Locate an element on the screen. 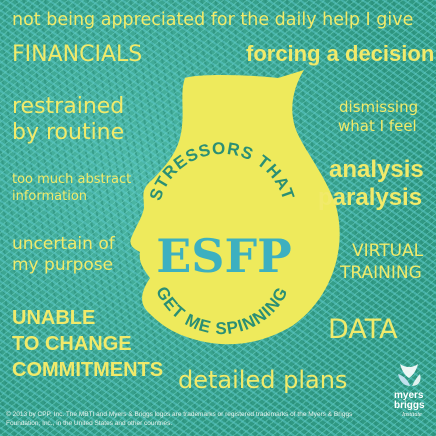  logo-mark-icon is located at coordinates (409, 375).